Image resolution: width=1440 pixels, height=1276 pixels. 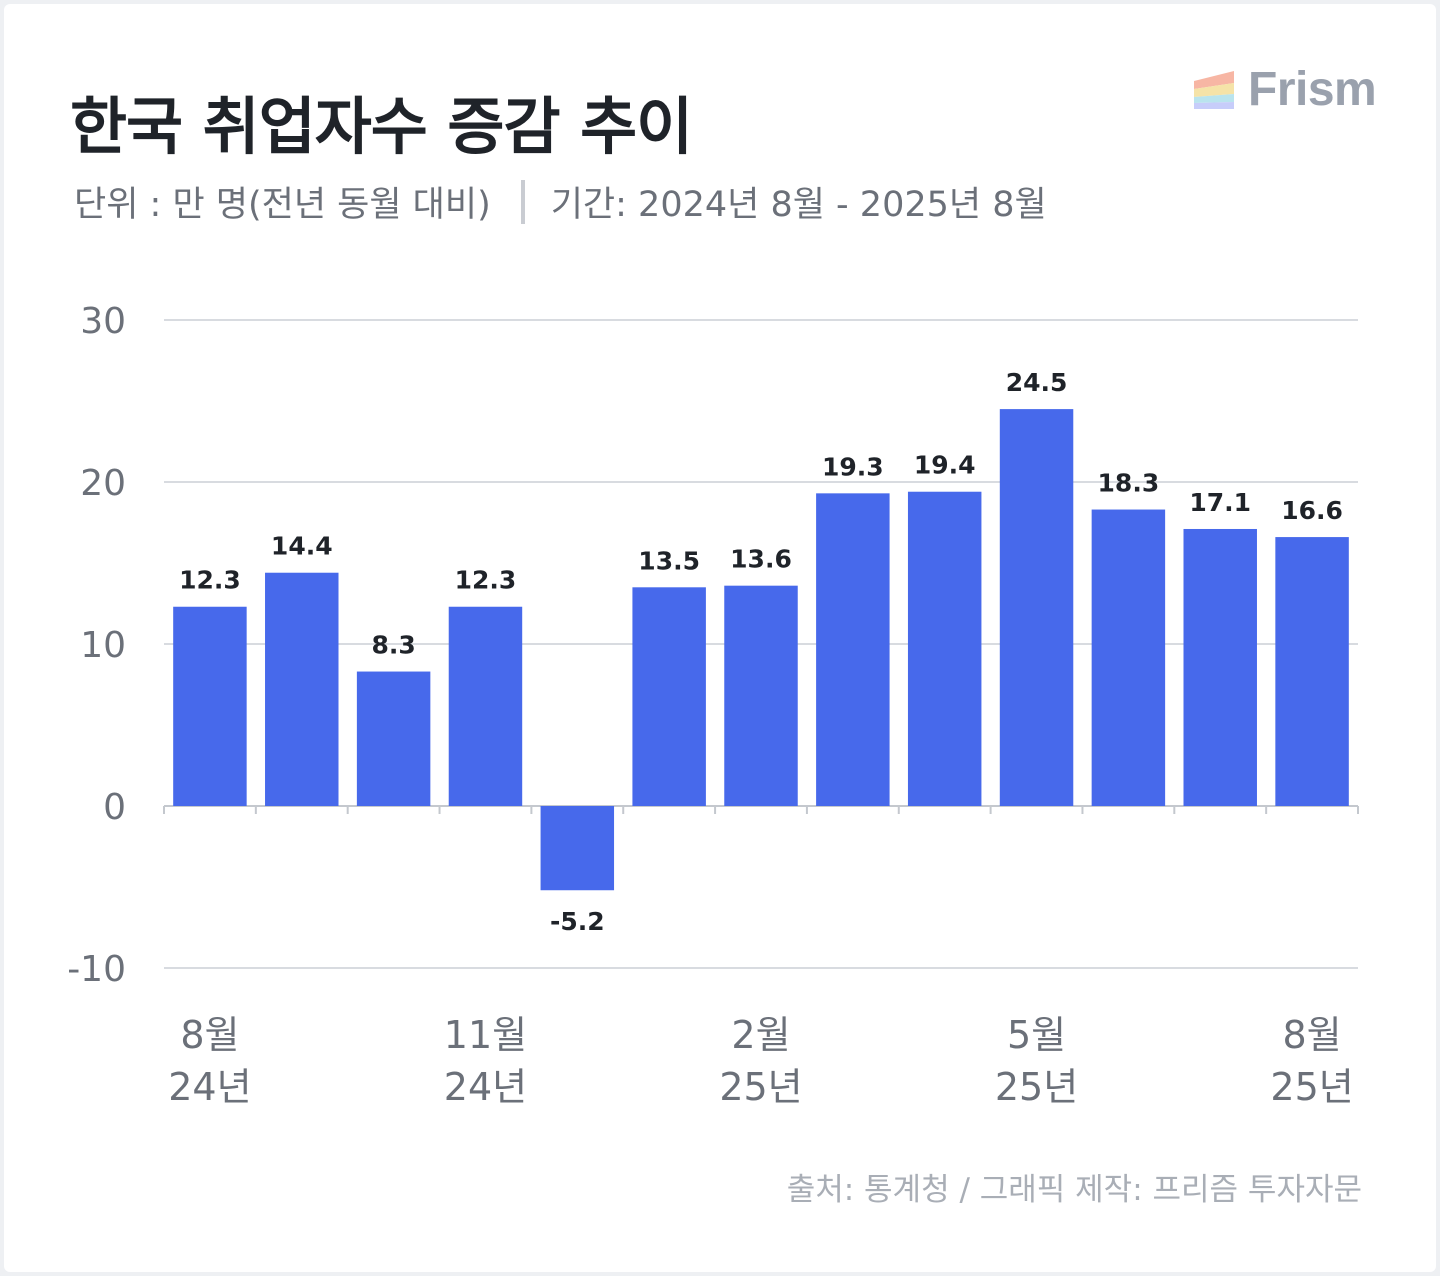 What do you see at coordinates (798, 205) in the screenshot?
I see `period-label: 기간: 2024년 8월 - 2025년 8월` at bounding box center [798, 205].